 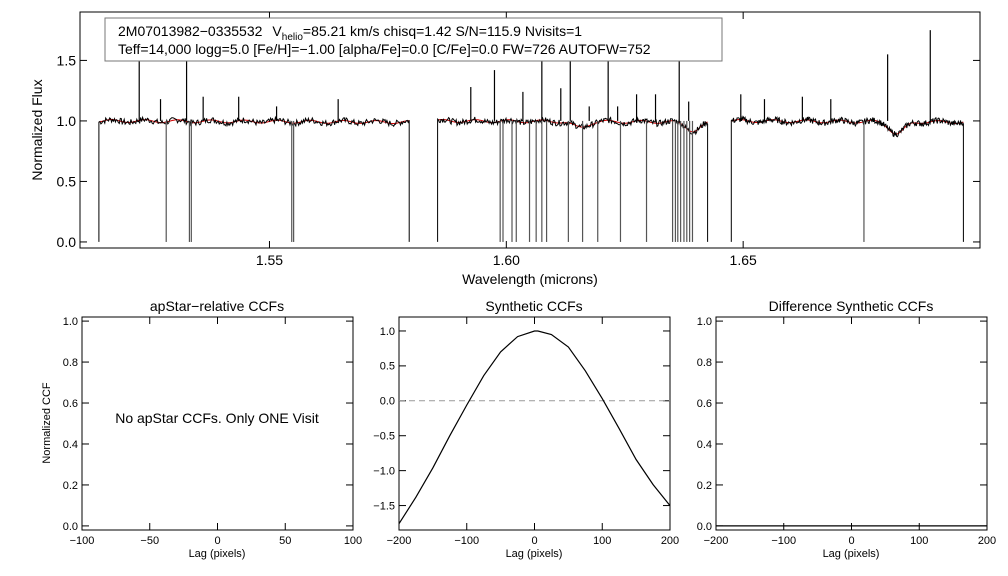 What do you see at coordinates (82, 541) in the screenshot?
I see `apstar-ccf-x-tick-label: −100` at bounding box center [82, 541].